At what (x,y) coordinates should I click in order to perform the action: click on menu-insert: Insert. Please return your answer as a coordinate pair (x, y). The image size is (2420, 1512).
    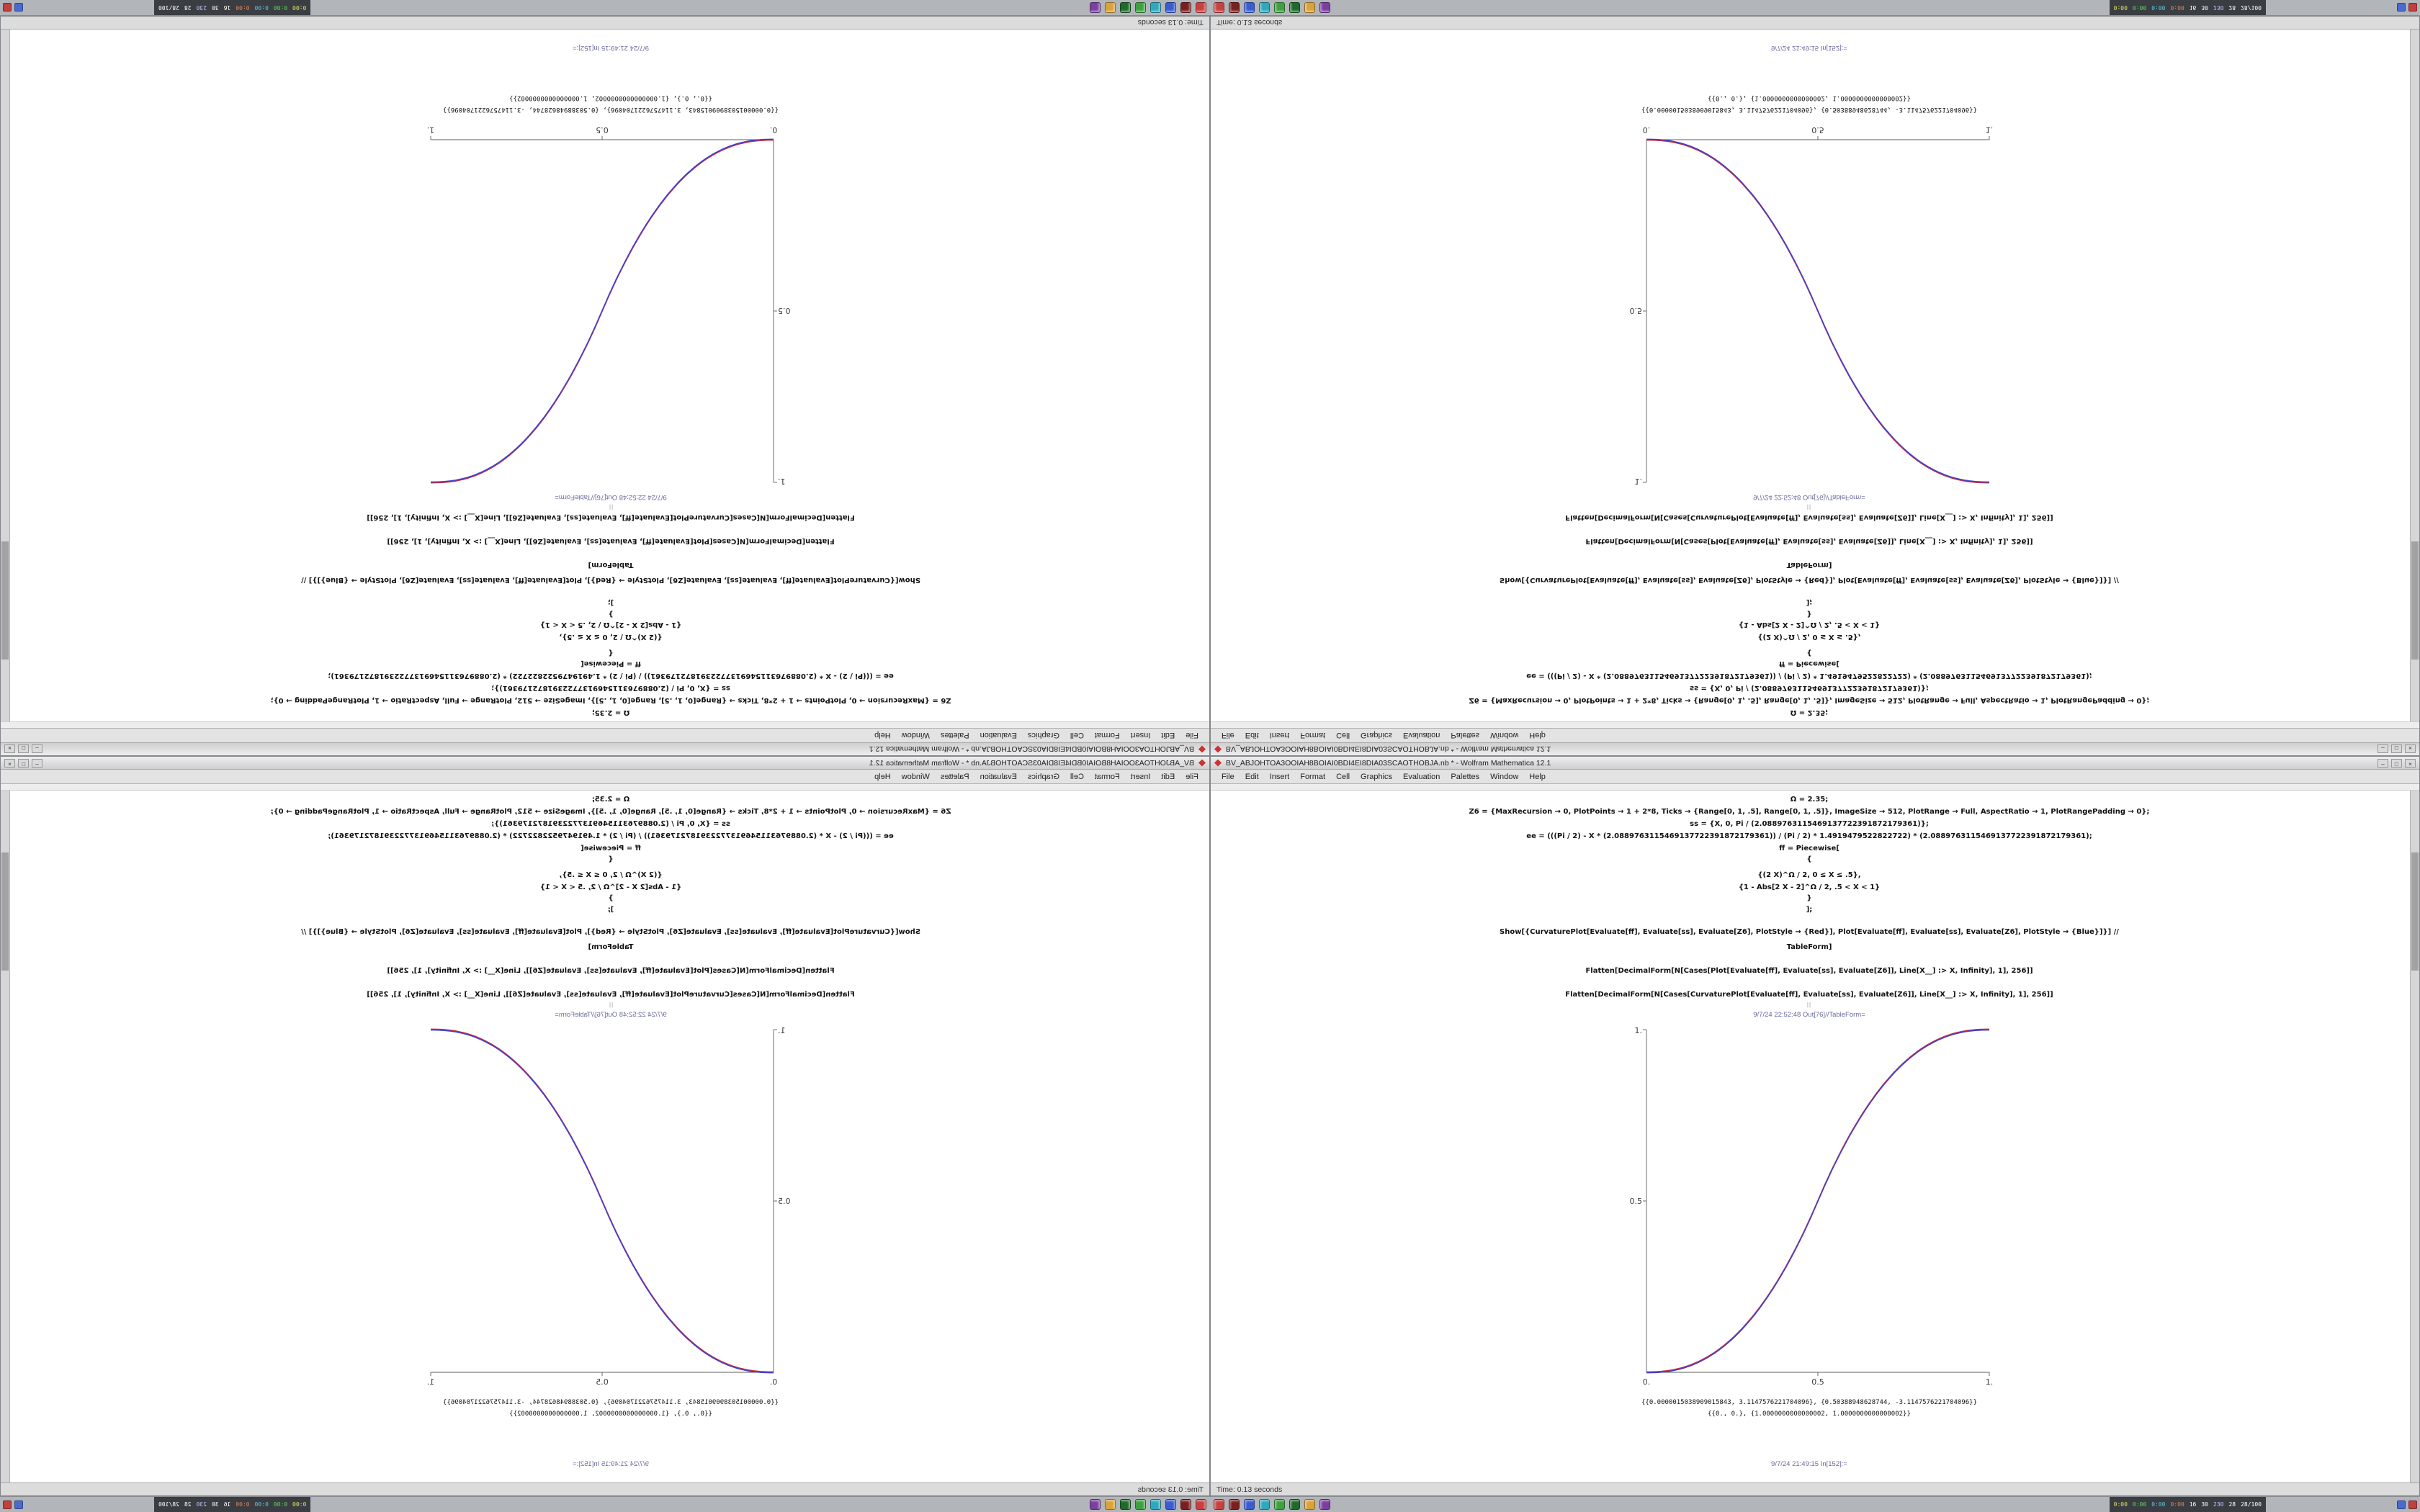
    Looking at the image, I should click on (1140, 776).